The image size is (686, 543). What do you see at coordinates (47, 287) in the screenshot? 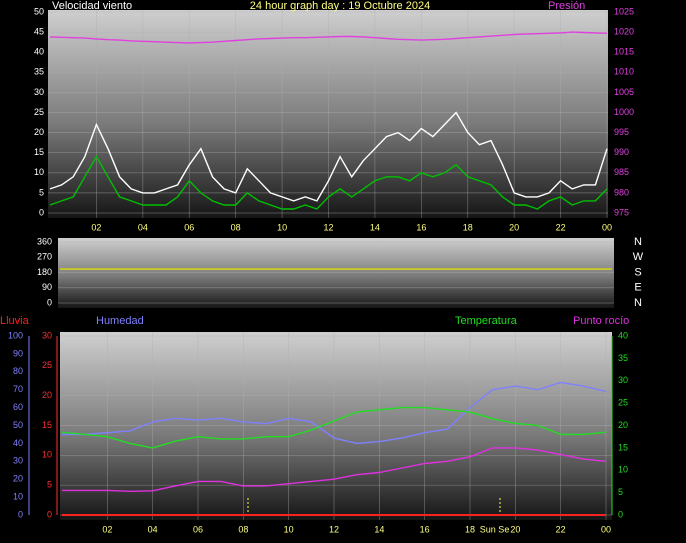
I see `y-tick-label: 90` at bounding box center [47, 287].